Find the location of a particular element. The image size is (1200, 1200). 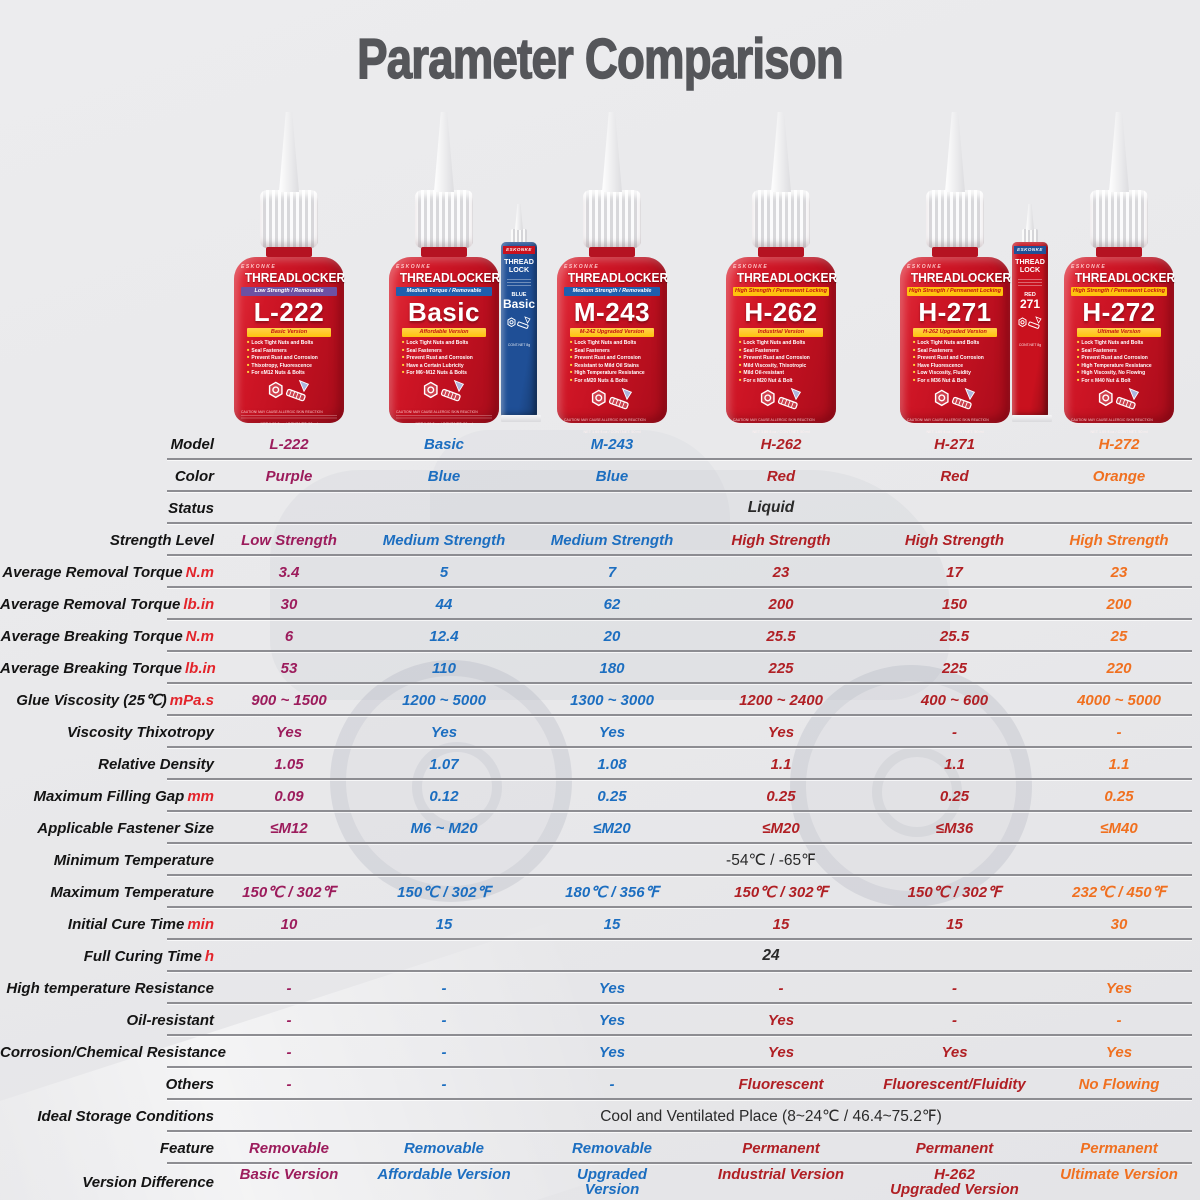

tube-cap is located at coordinates (519, 236).